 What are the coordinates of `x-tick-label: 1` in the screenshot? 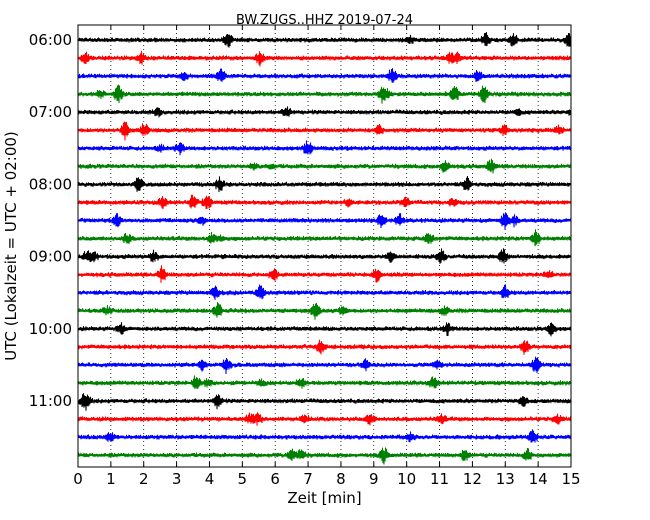 It's located at (111, 479).